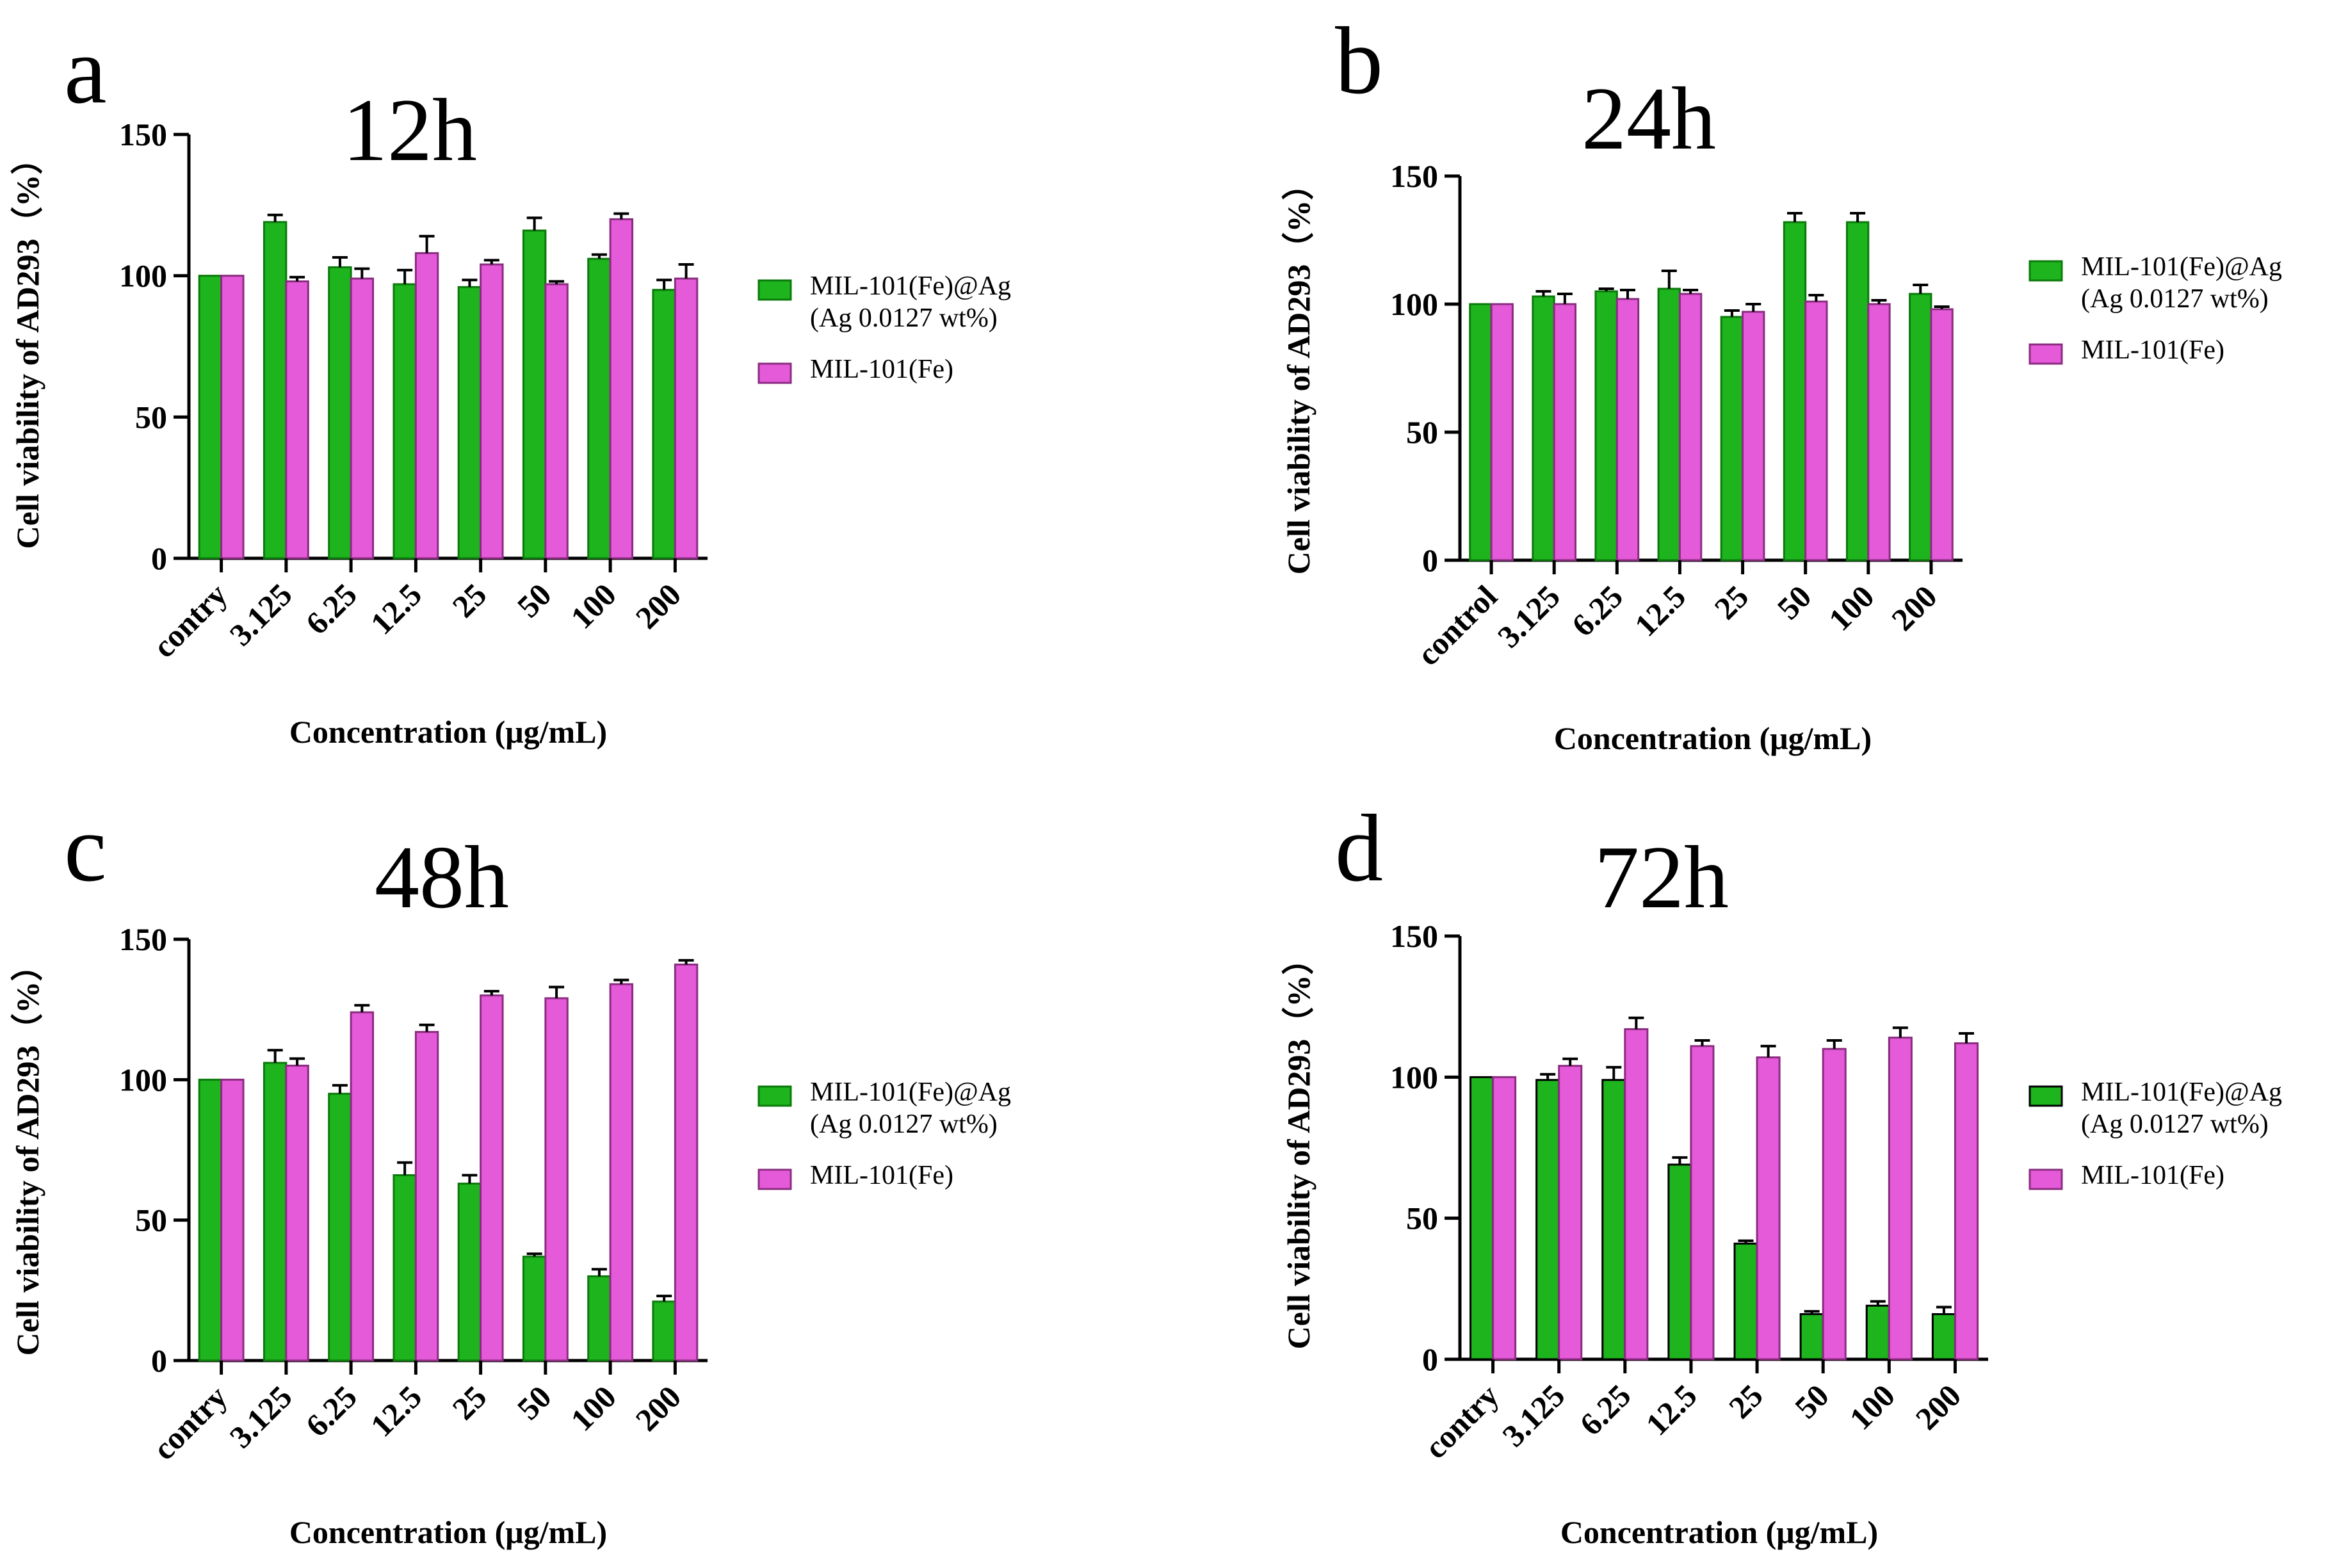 This screenshot has height=1568, width=2332. I want to click on chart-title: 72h, so click(1661, 877).